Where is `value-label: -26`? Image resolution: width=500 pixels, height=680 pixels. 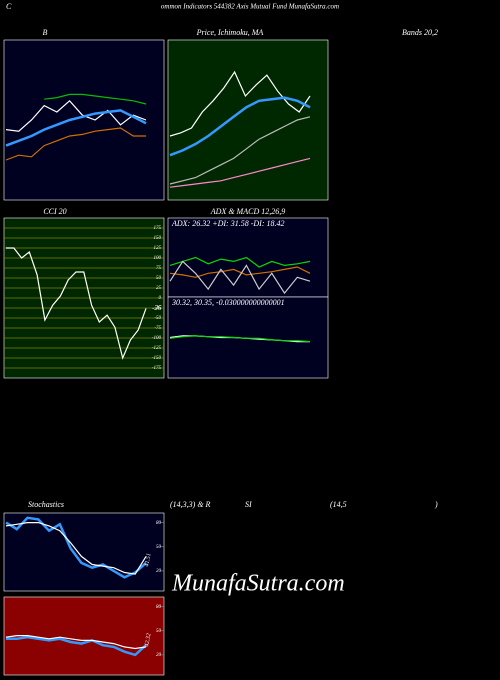 value-label: -26 is located at coordinates (157, 308).